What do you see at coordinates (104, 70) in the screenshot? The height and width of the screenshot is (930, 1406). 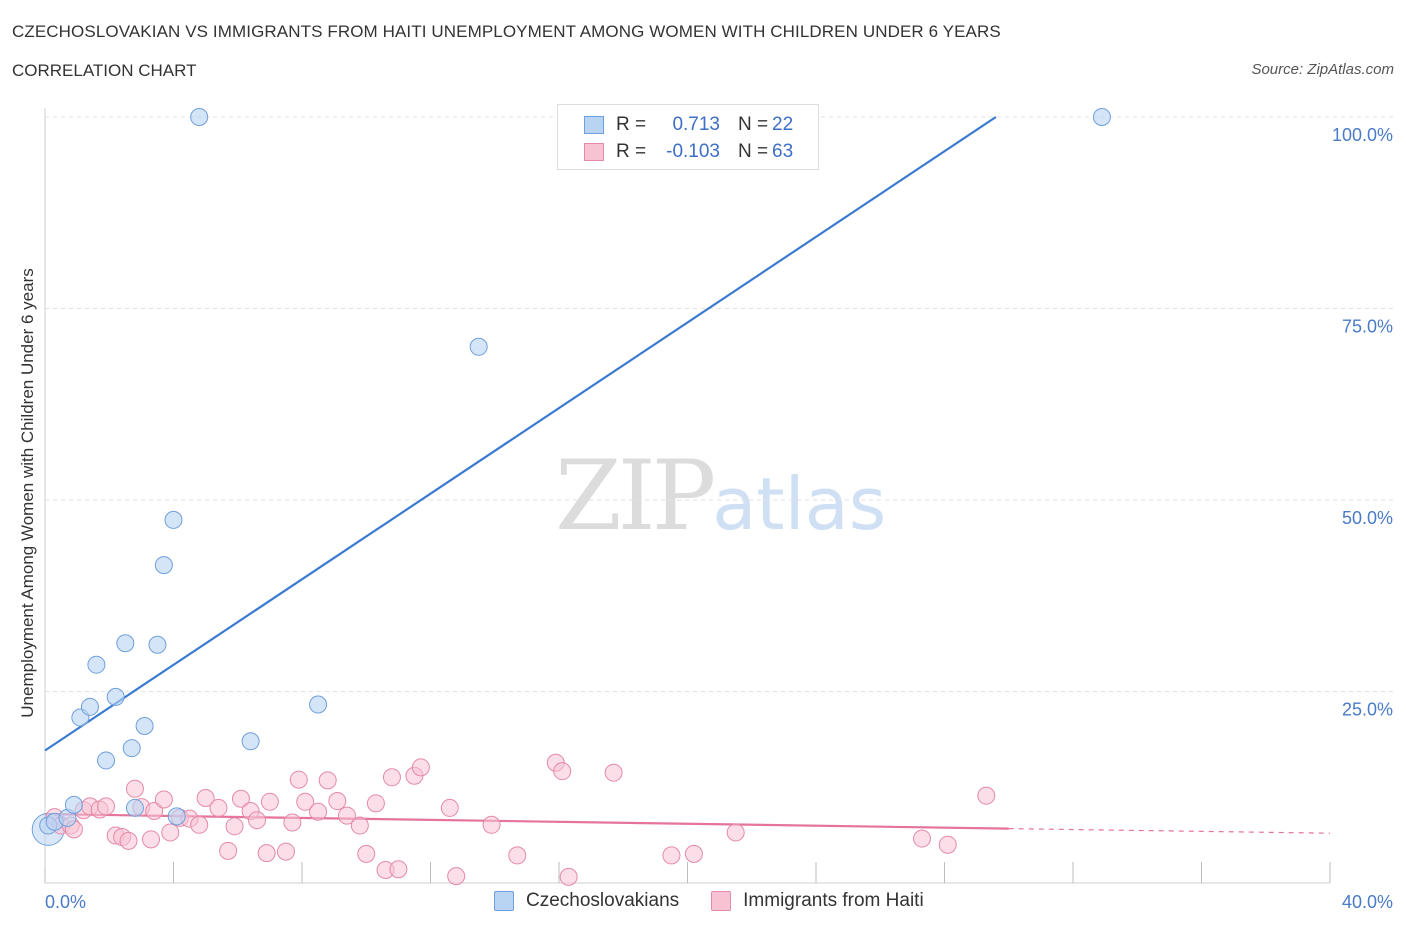 I see `chart-subtitle: CORRELATION CHART` at bounding box center [104, 70].